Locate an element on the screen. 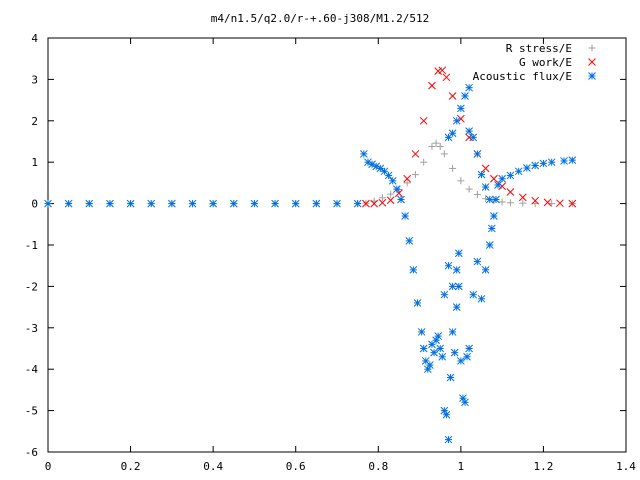  y-tick-label: -3 is located at coordinates (31, 328).